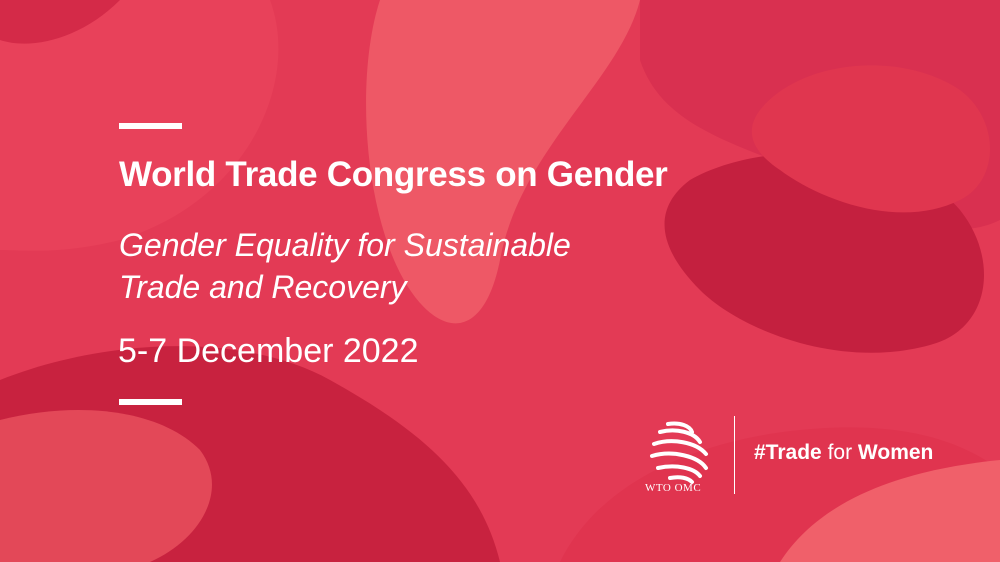  Describe the element at coordinates (734, 455) in the screenshot. I see `logo-divider` at that location.